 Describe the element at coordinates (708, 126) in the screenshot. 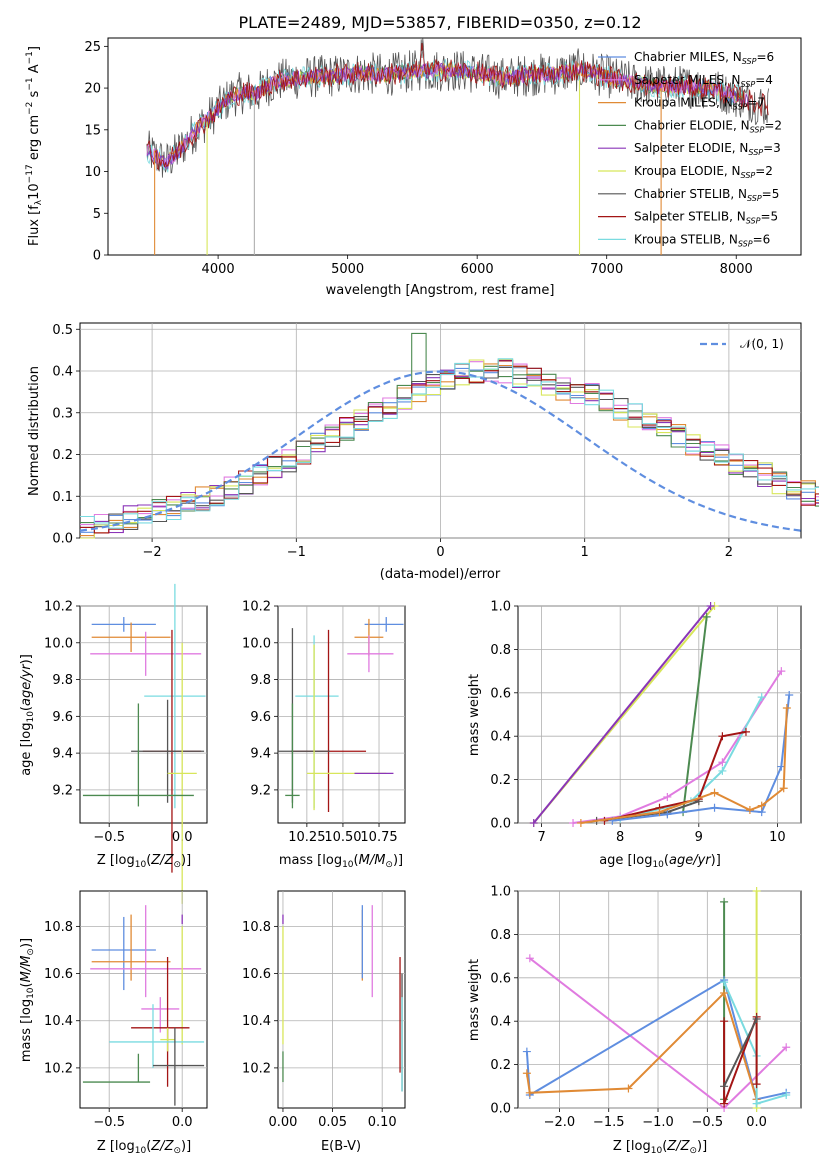

I see `legend-label: Chabrier ELODIE, NSSP=2` at that location.